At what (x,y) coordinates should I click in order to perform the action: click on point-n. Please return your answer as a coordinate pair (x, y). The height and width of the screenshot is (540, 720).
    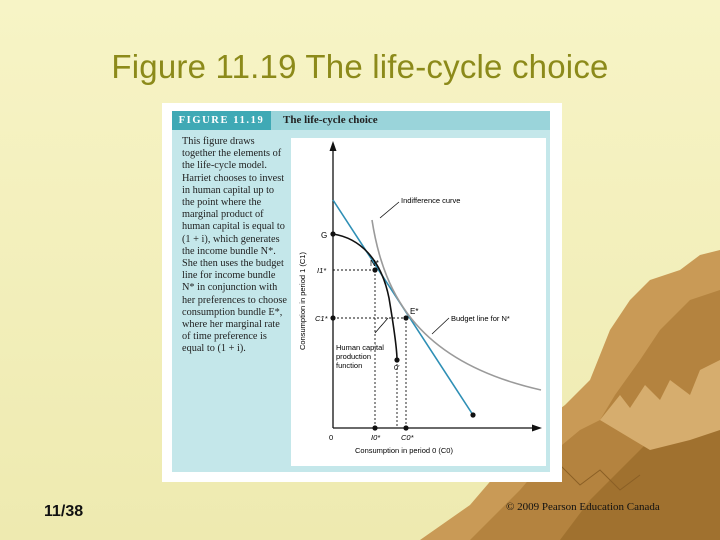
    Looking at the image, I should click on (375, 270).